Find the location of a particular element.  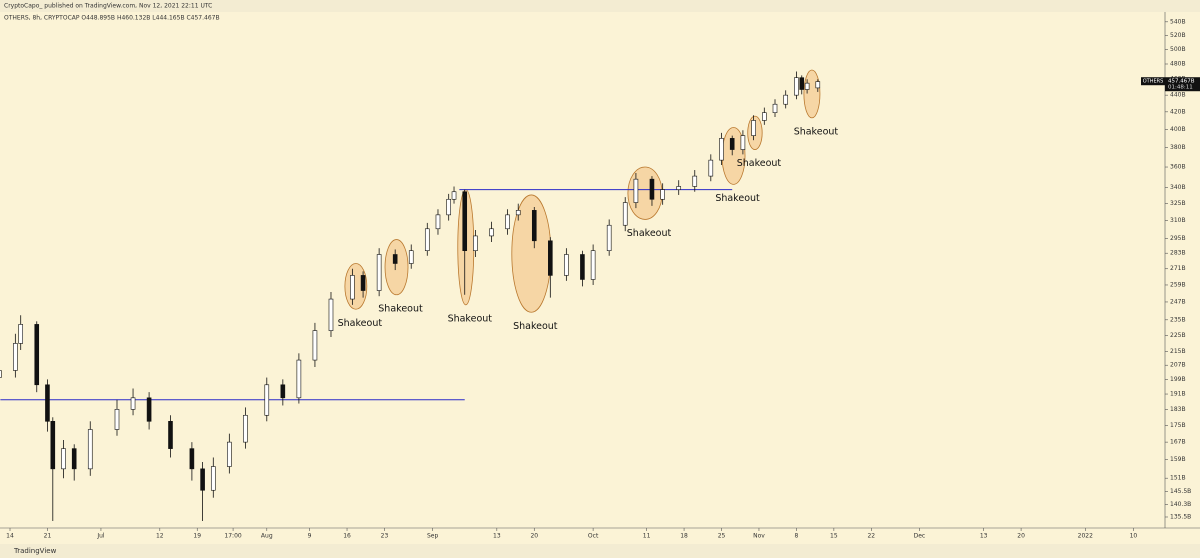

x-tick-label: 13 is located at coordinates (497, 536).